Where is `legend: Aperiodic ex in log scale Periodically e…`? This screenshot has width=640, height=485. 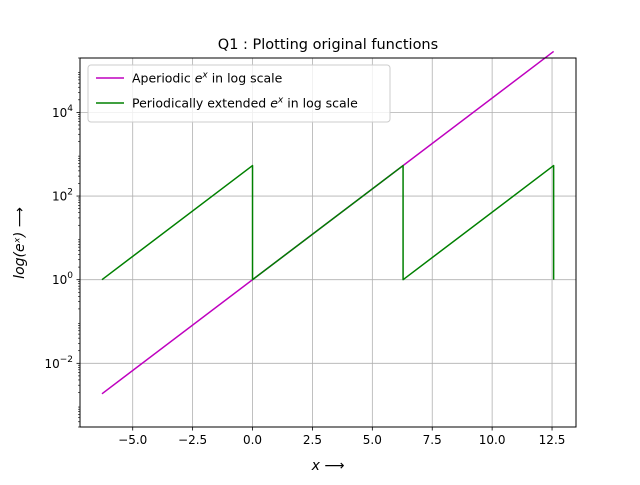
legend: Aperiodic ex in log scale Periodically e… is located at coordinates (239, 93).